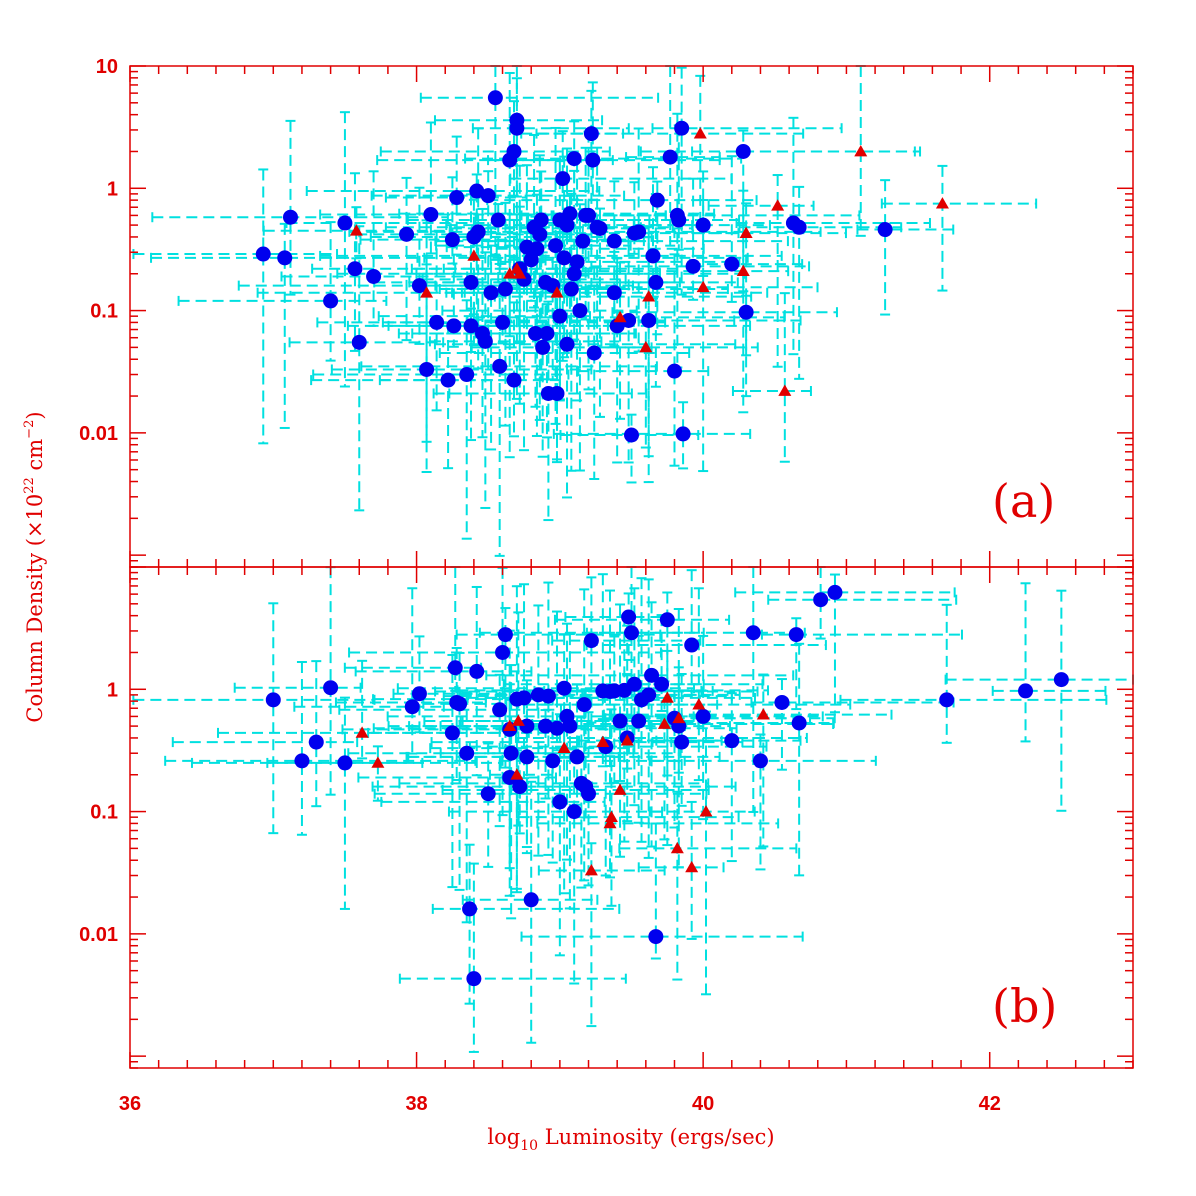 The height and width of the screenshot is (1196, 1196). What do you see at coordinates (107, 67) in the screenshot?
I see `y-tick-label: 10` at bounding box center [107, 67].